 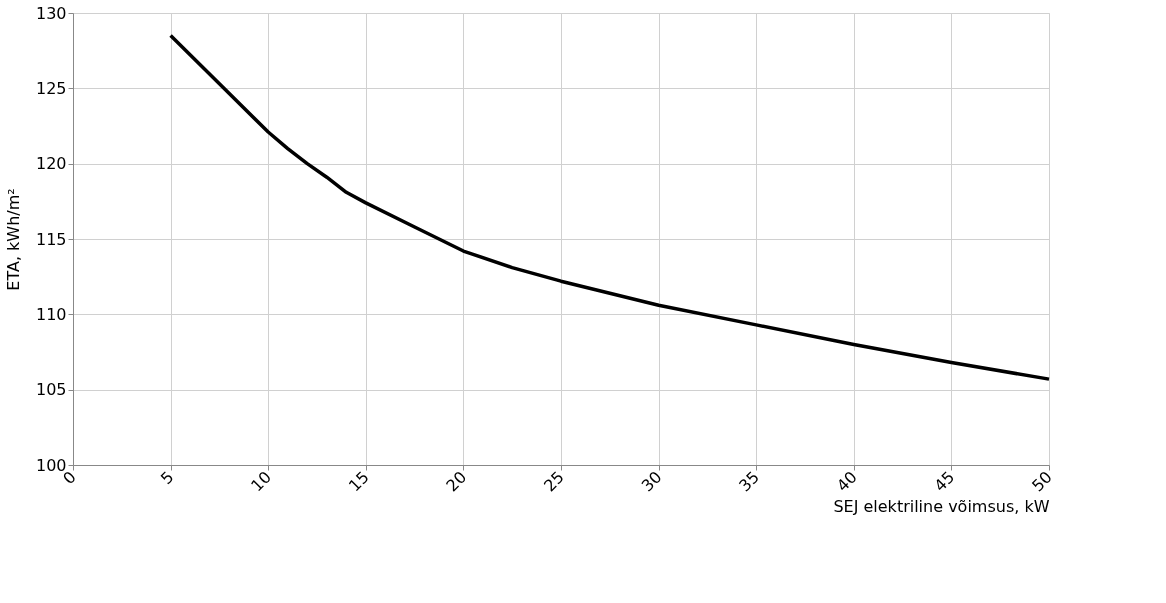 What do you see at coordinates (554, 481) in the screenshot?
I see `x-tick-label: 25` at bounding box center [554, 481].